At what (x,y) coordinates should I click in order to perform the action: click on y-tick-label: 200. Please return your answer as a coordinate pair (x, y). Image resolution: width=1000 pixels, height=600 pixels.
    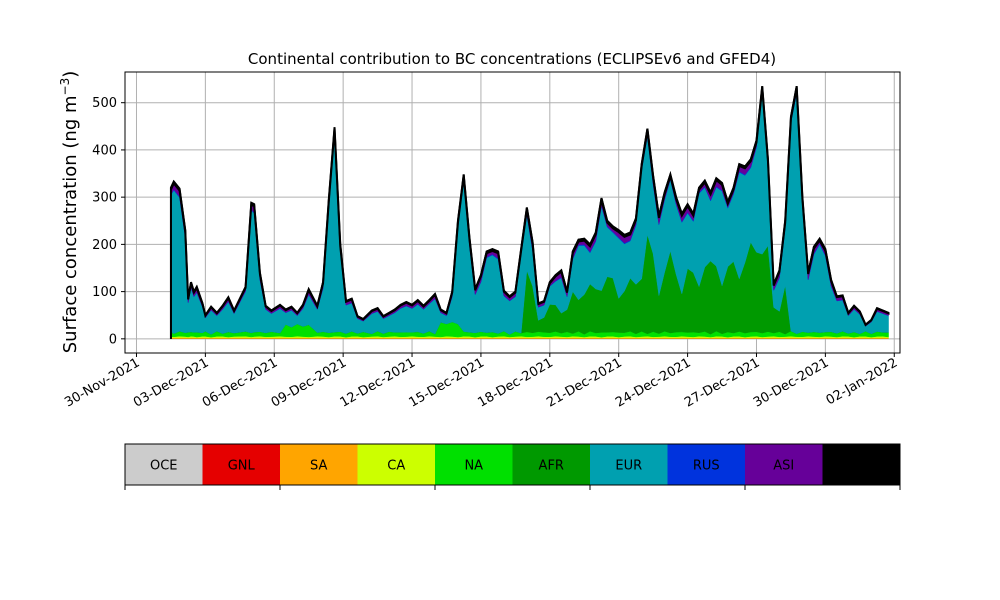
    Looking at the image, I should click on (104, 245).